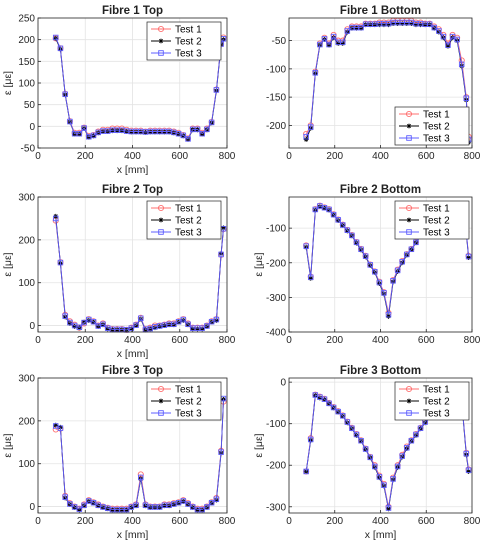 This screenshot has height=550, width=483. What do you see at coordinates (8, 264) in the screenshot?
I see `y-axis-label: ε [με]` at bounding box center [8, 264].